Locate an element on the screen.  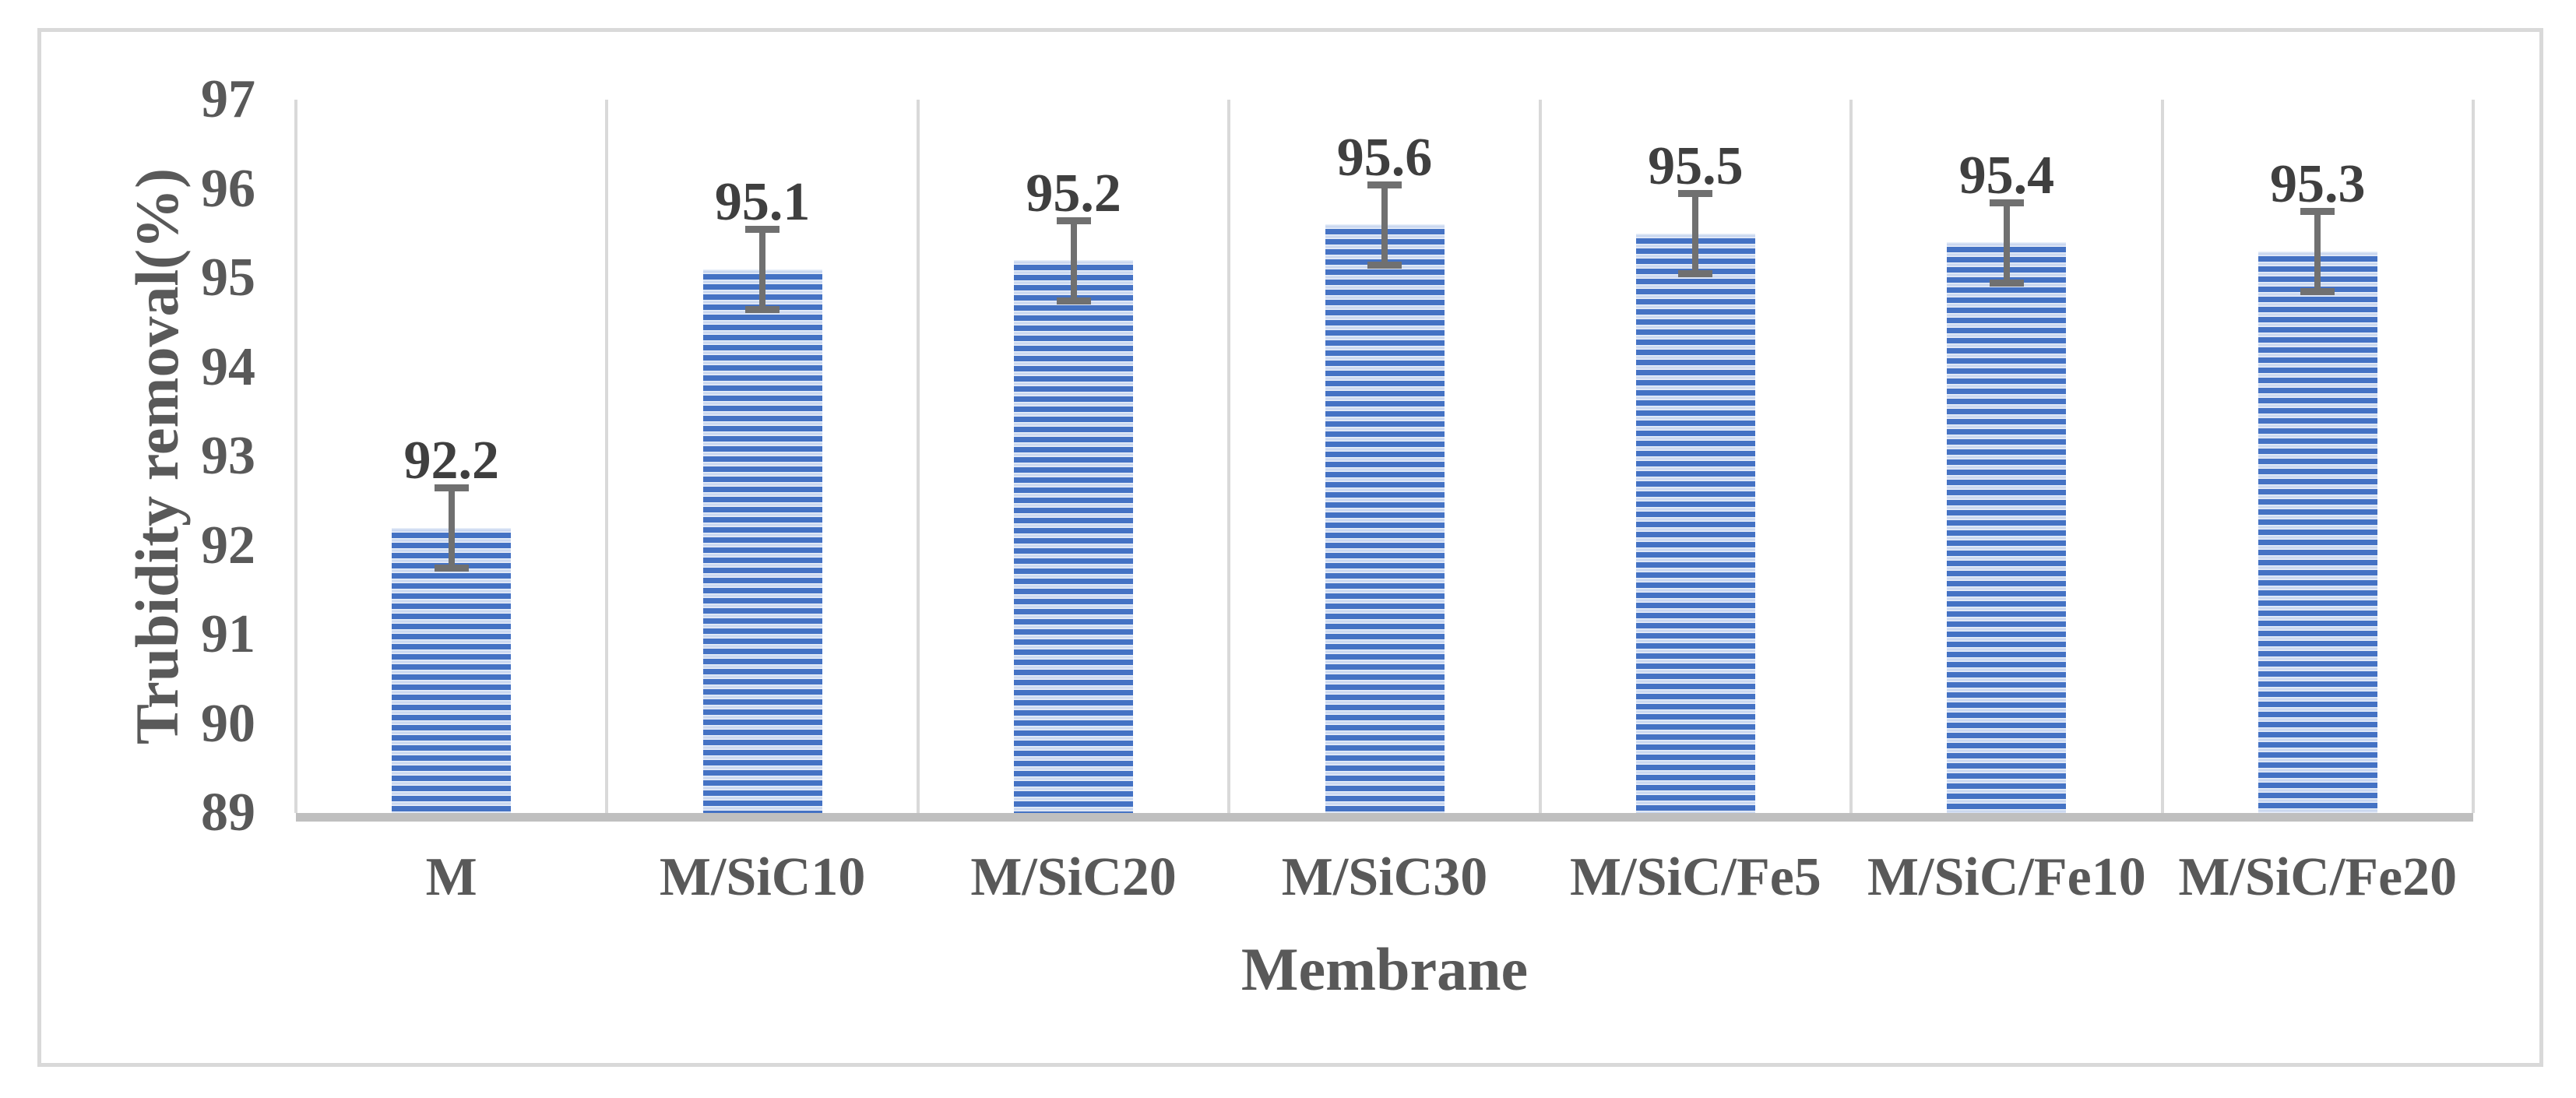
data-label: 95.5 is located at coordinates (1696, 166).